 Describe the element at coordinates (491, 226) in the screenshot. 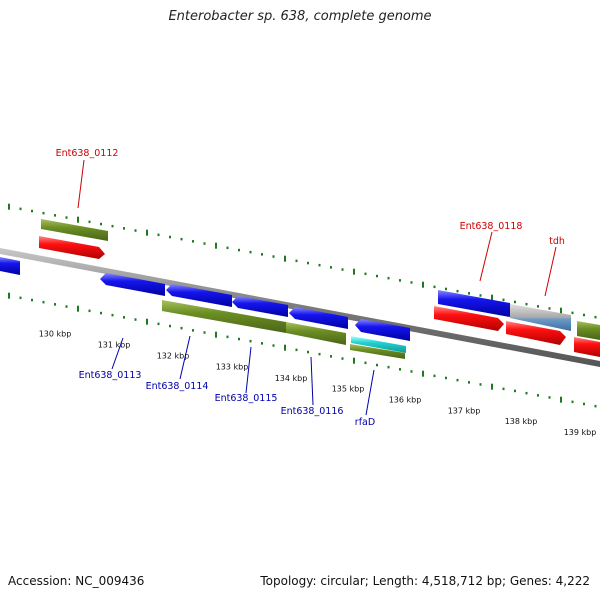

I see `gene-label-ent638-0118: Ent638_0118` at that location.